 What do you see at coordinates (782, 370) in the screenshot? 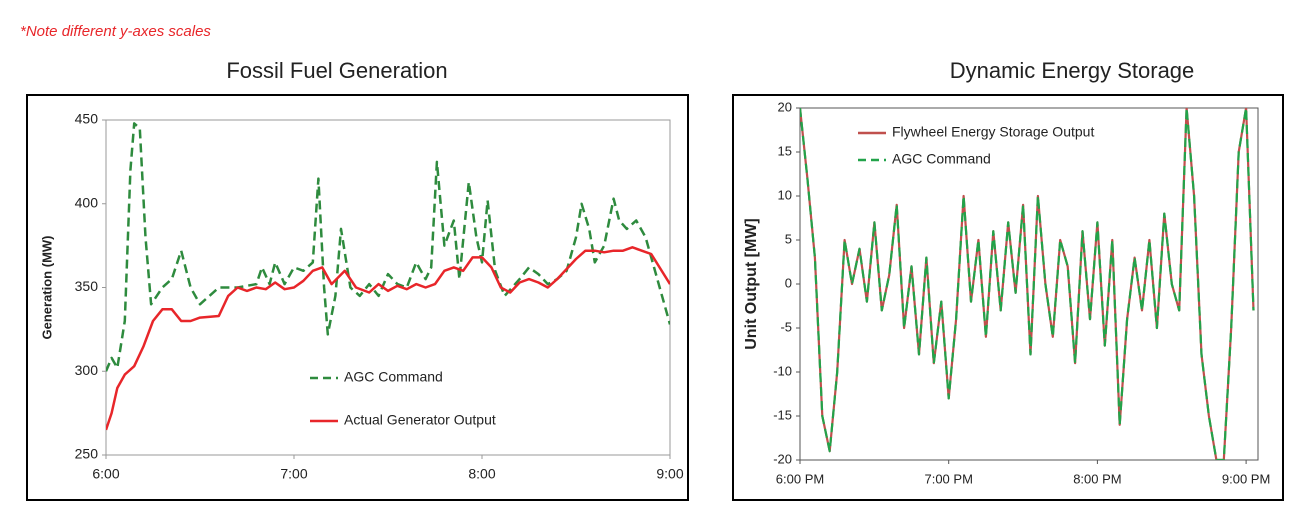
I see `y-tick-label: -10` at bounding box center [782, 370].